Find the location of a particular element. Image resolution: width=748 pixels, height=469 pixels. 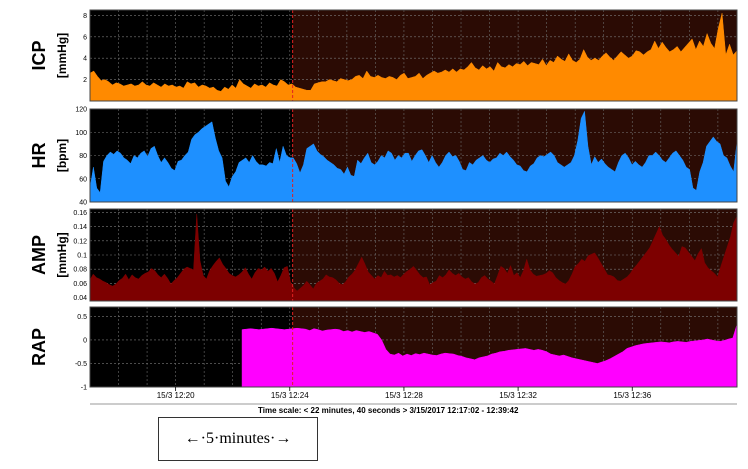

panel-title-amp: AMP is located at coordinates (39, 255).